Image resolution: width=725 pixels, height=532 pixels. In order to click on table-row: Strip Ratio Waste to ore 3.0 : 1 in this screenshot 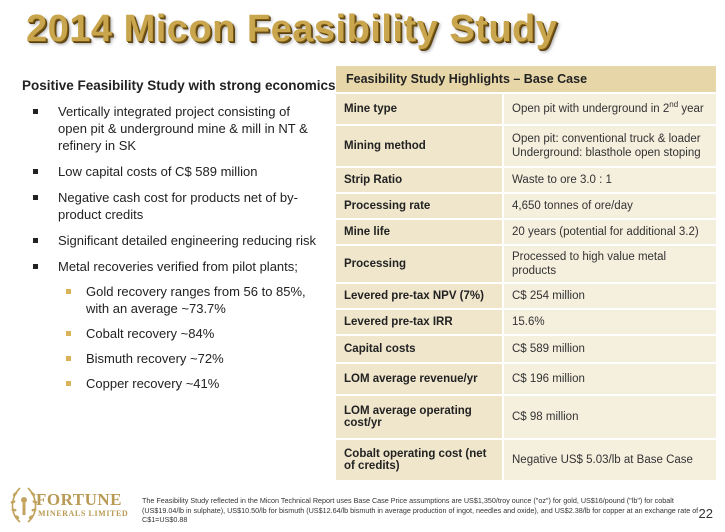, I will do `click(526, 181)`.